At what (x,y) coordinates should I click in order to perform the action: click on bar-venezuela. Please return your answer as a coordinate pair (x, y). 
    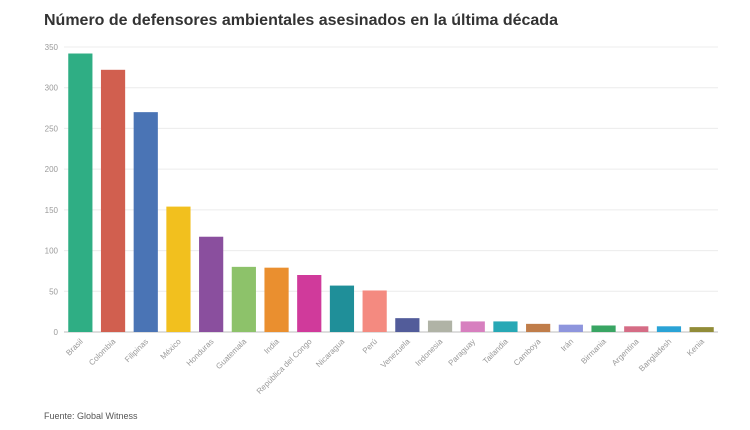
    Looking at the image, I should click on (407, 325).